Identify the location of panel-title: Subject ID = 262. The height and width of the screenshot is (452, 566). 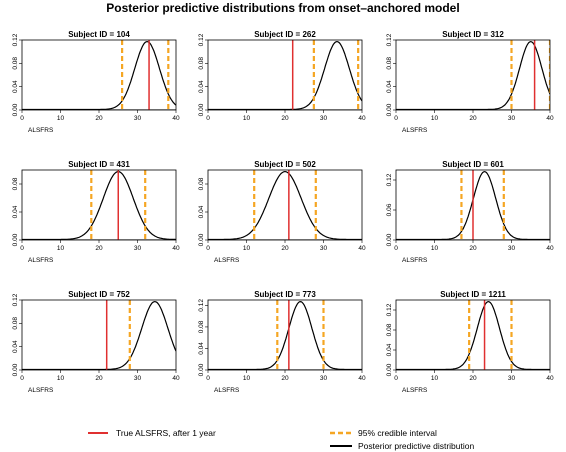
(285, 34).